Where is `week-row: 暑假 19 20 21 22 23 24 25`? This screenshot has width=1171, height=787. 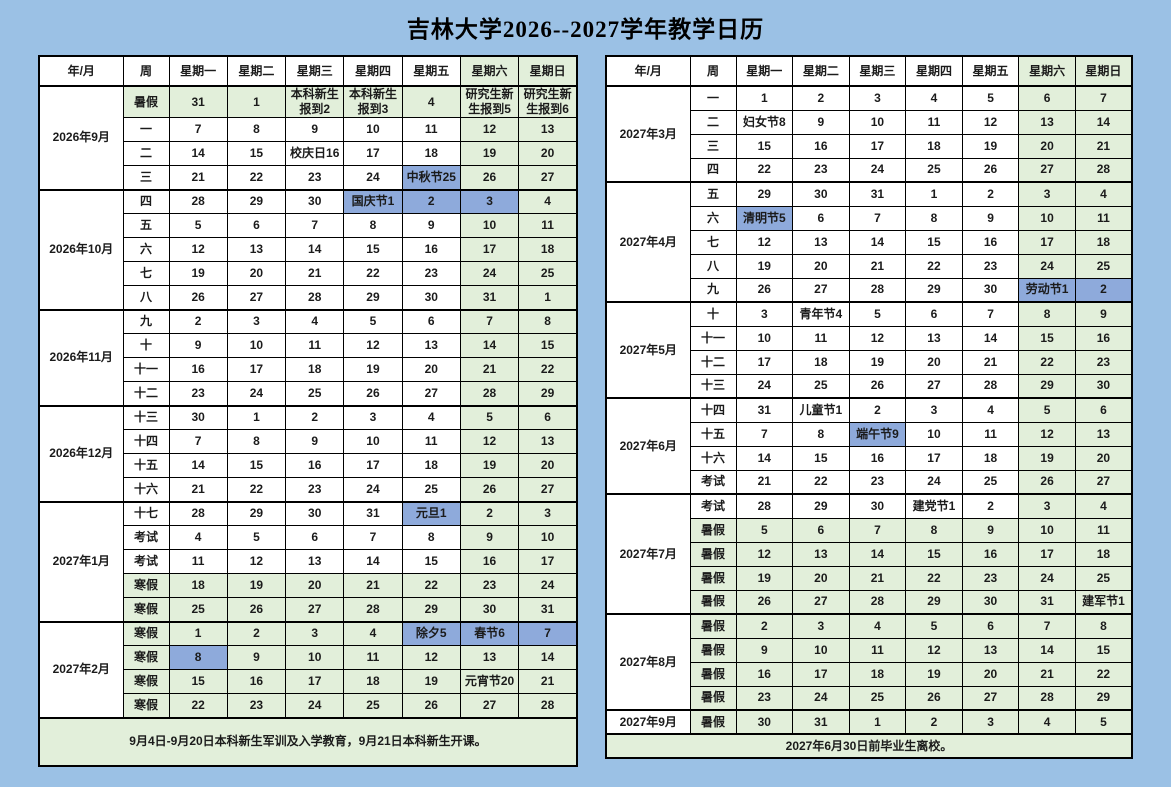 week-row: 暑假 19 20 21 22 23 24 25 is located at coordinates (869, 578).